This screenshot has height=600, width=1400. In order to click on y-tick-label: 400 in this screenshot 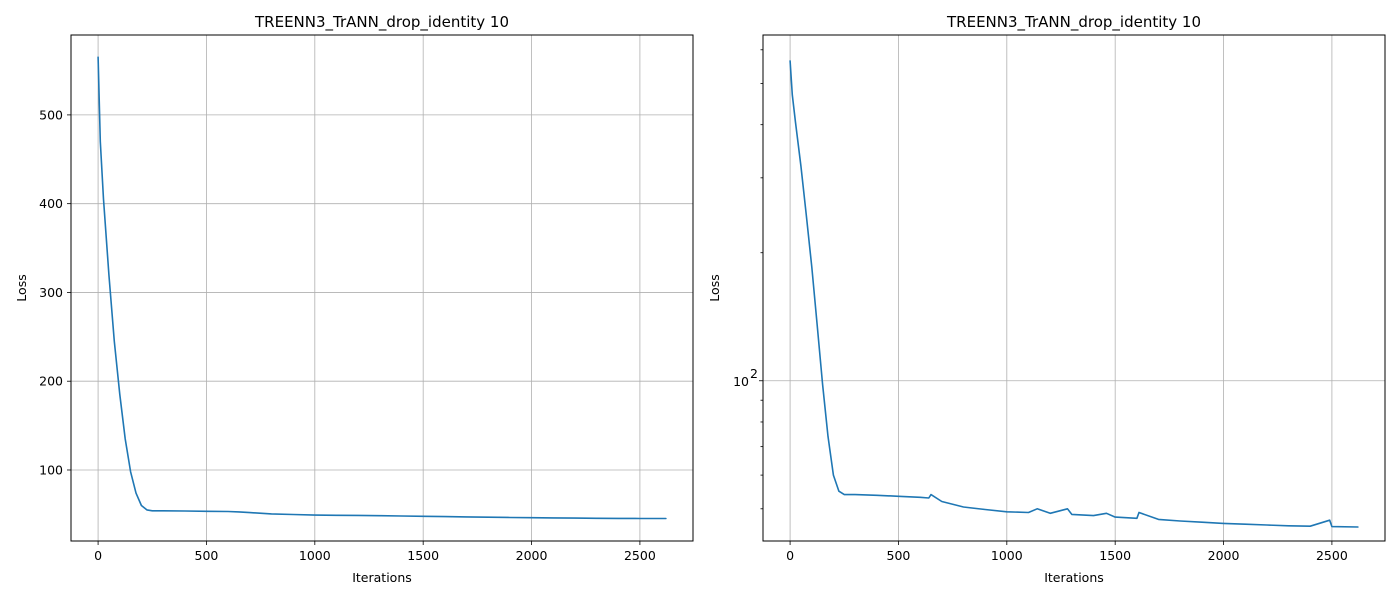, I will do `click(51, 203)`.